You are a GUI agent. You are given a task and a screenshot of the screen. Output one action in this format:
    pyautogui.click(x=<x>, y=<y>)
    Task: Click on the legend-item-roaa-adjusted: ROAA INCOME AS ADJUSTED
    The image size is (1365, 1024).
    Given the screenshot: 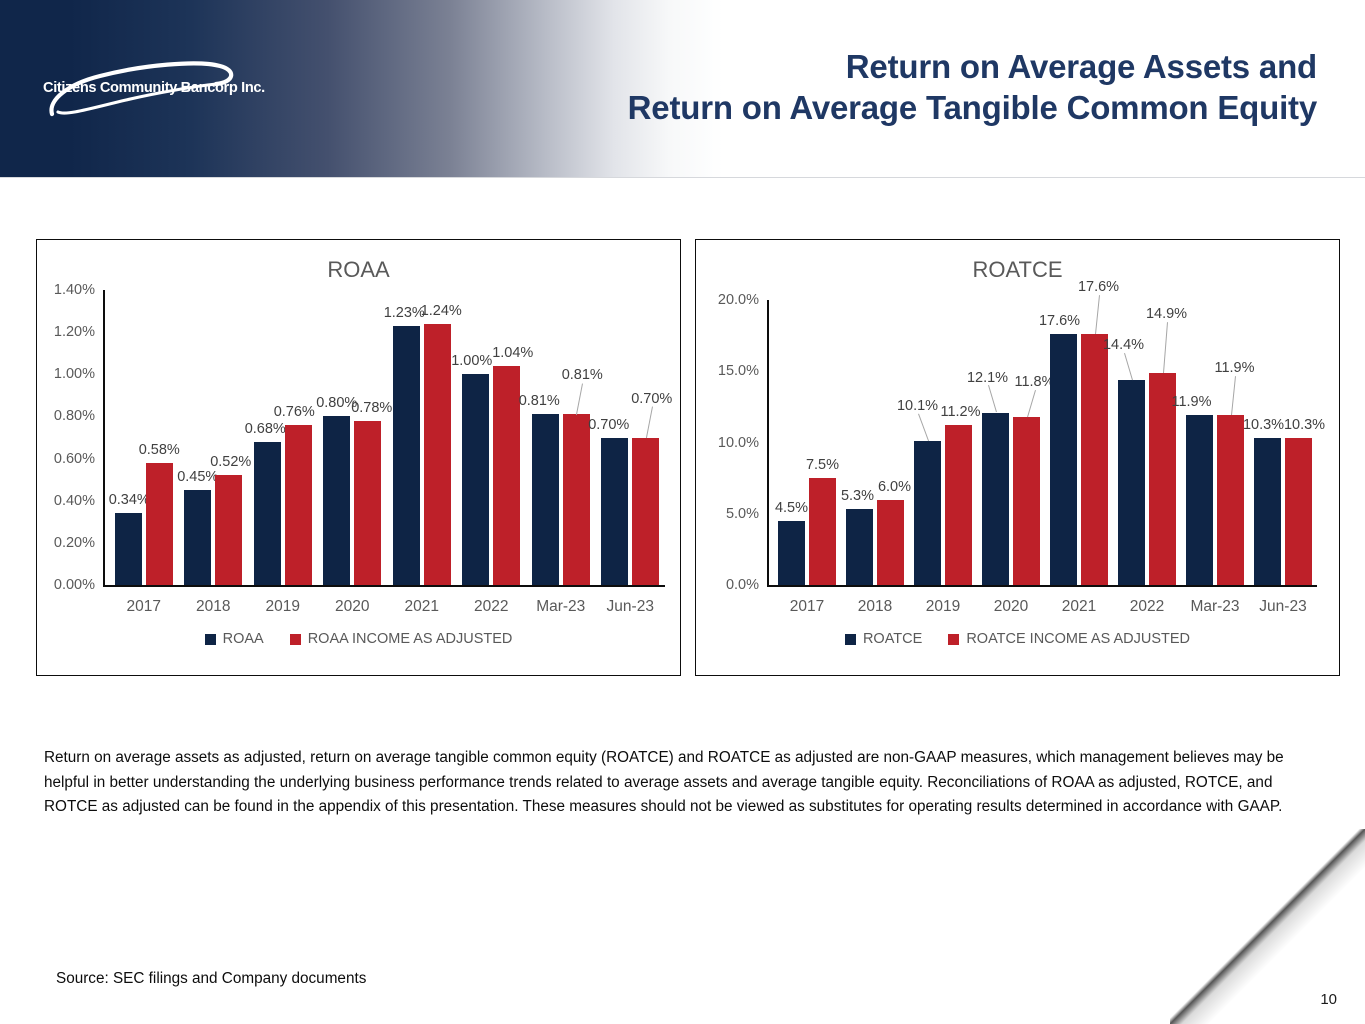 What is the action you would take?
    pyautogui.click(x=401, y=639)
    